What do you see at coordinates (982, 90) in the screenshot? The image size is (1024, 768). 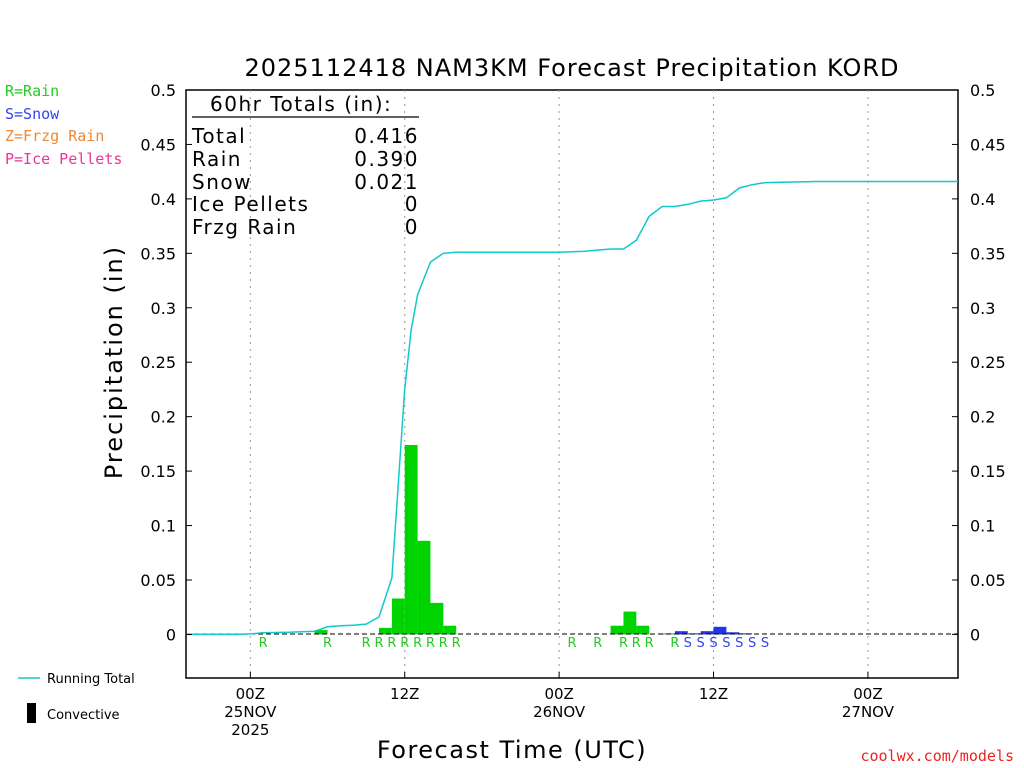 I see `y-tick-label-right: 0.5` at bounding box center [982, 90].